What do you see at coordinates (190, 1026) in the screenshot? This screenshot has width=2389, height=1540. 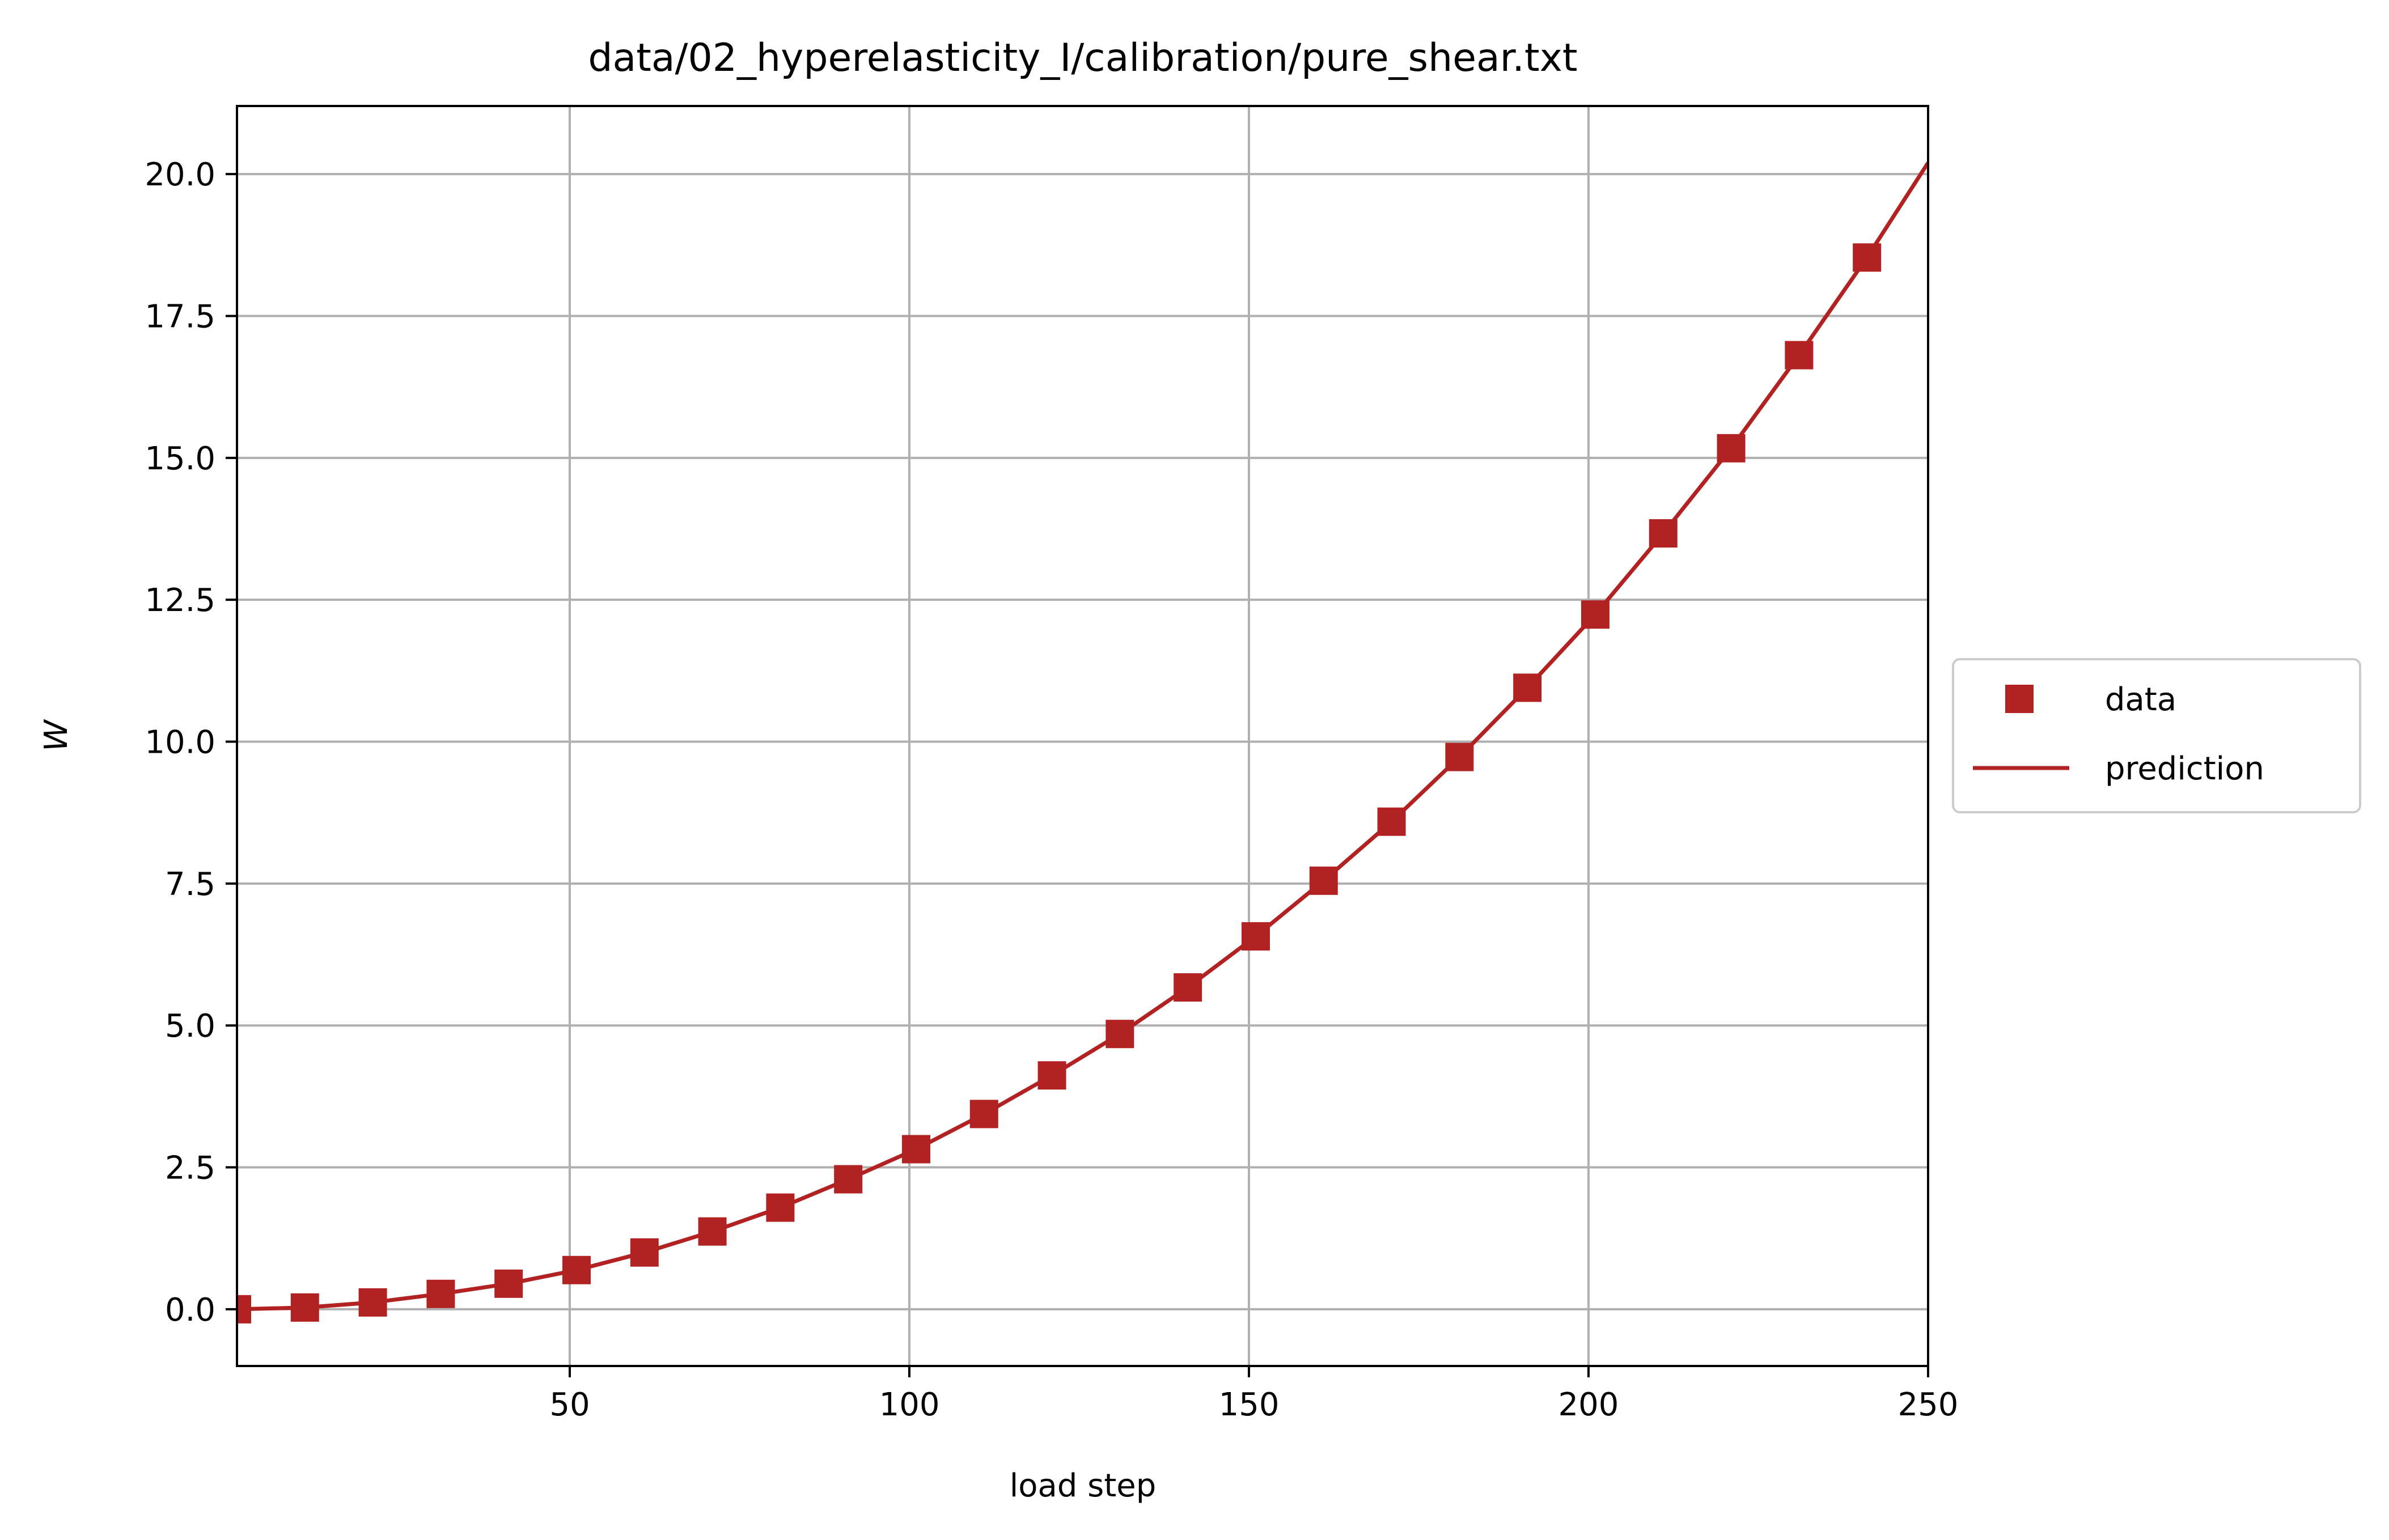 I see `y-tick-label: 5.0` at bounding box center [190, 1026].